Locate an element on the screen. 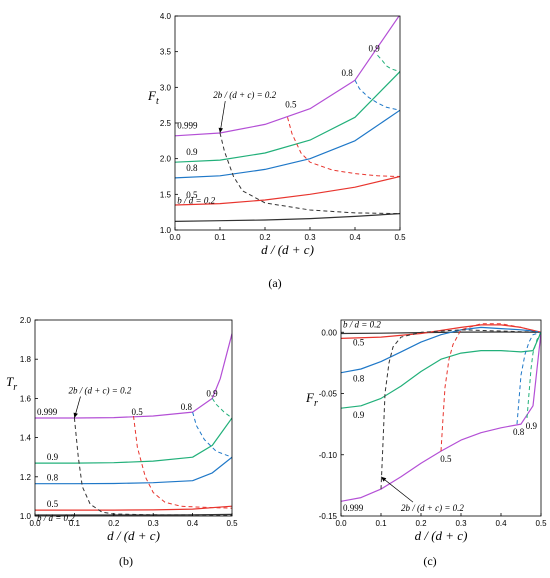 Image resolution: width=550 pixels, height=578 pixels. y-tick-label: 3.5 is located at coordinates (166, 52).